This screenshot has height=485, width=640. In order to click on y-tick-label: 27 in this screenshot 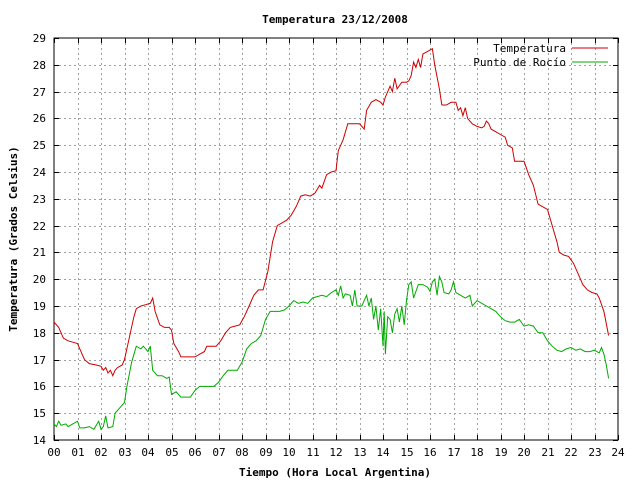, I will do `click(39, 92)`.